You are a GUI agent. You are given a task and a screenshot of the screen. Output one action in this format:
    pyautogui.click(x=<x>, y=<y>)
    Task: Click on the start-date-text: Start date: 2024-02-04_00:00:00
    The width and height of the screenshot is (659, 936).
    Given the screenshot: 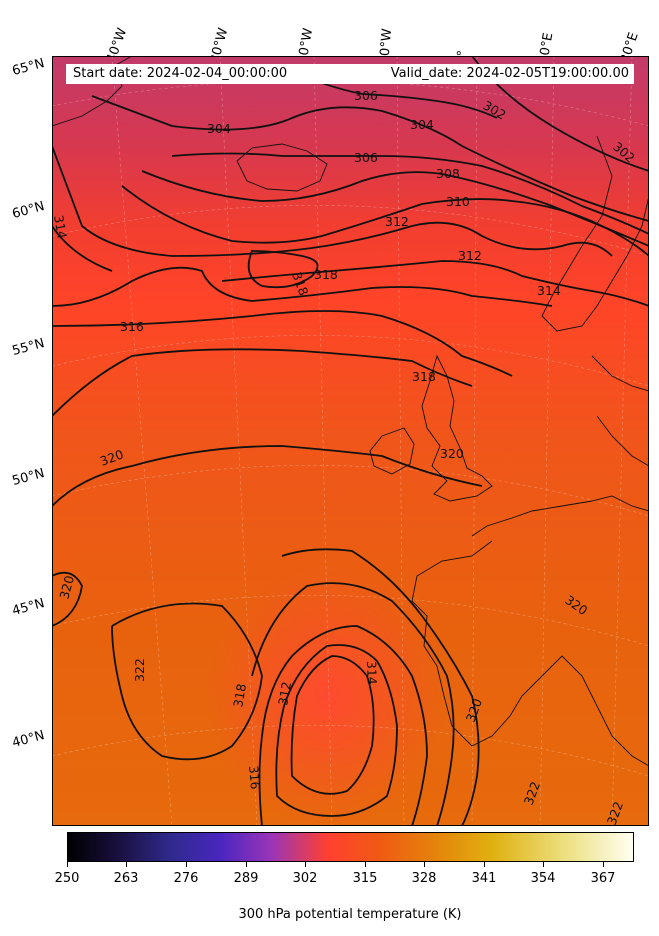 What is the action you would take?
    pyautogui.click(x=180, y=73)
    